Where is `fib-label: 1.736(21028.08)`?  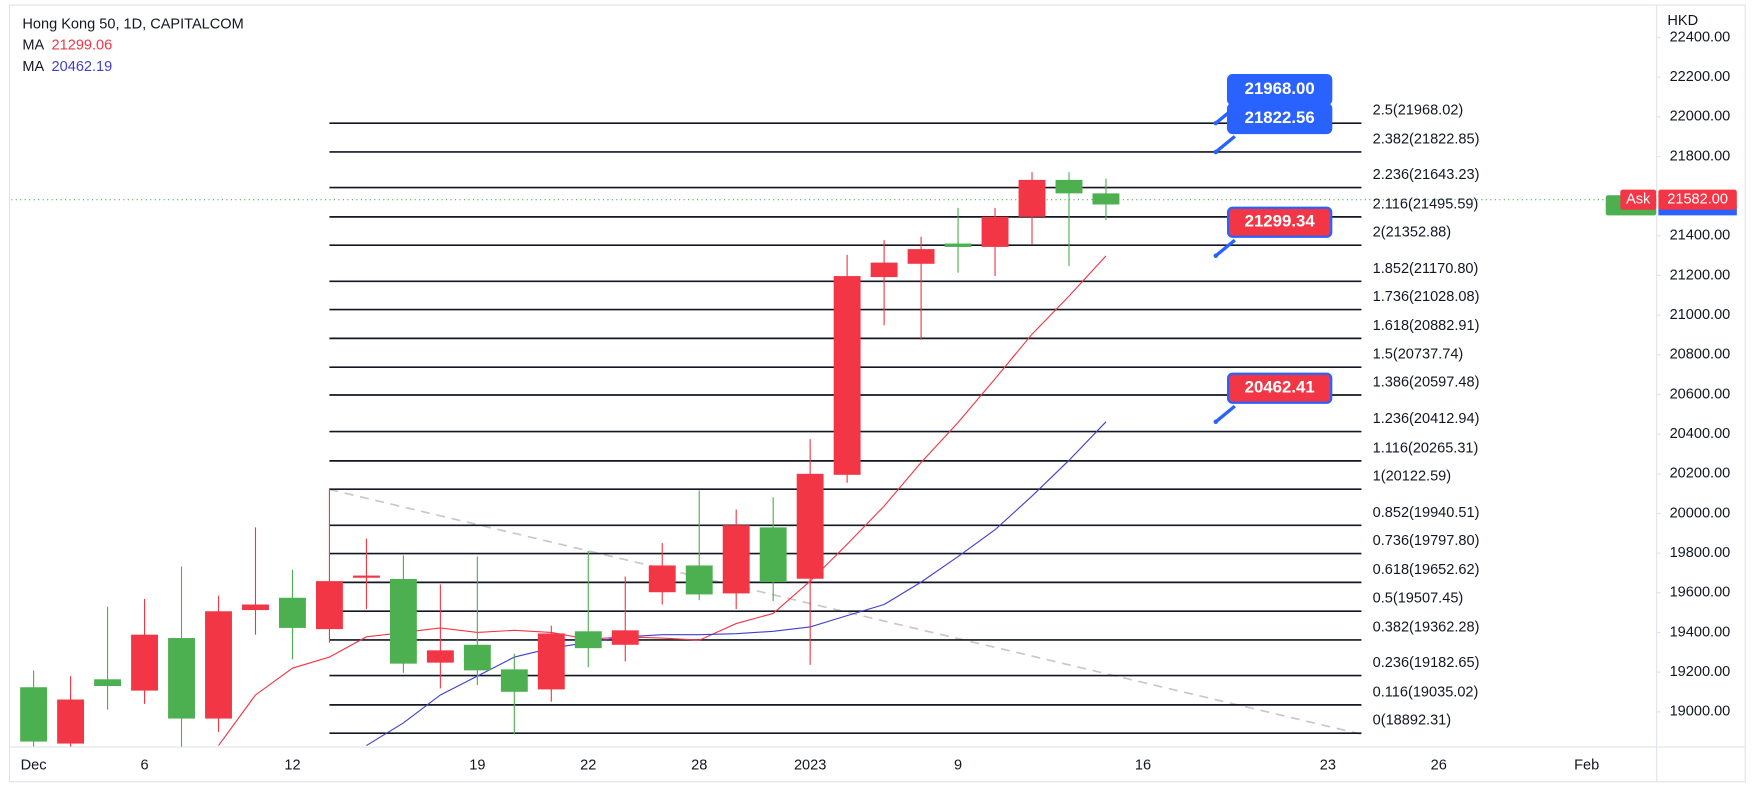 fib-label: 1.736(21028.08) is located at coordinates (1426, 297).